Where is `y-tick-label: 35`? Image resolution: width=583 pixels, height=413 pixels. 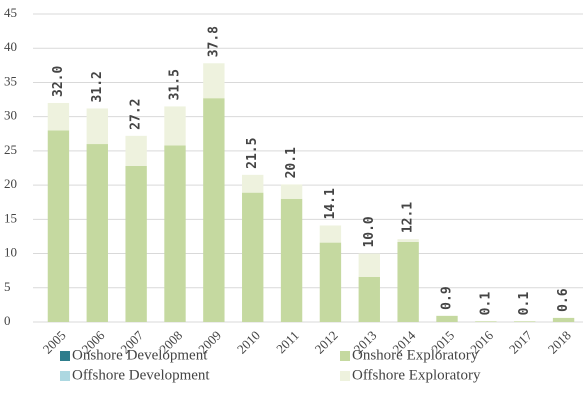 y-tick-label: 35 is located at coordinates (10, 80).